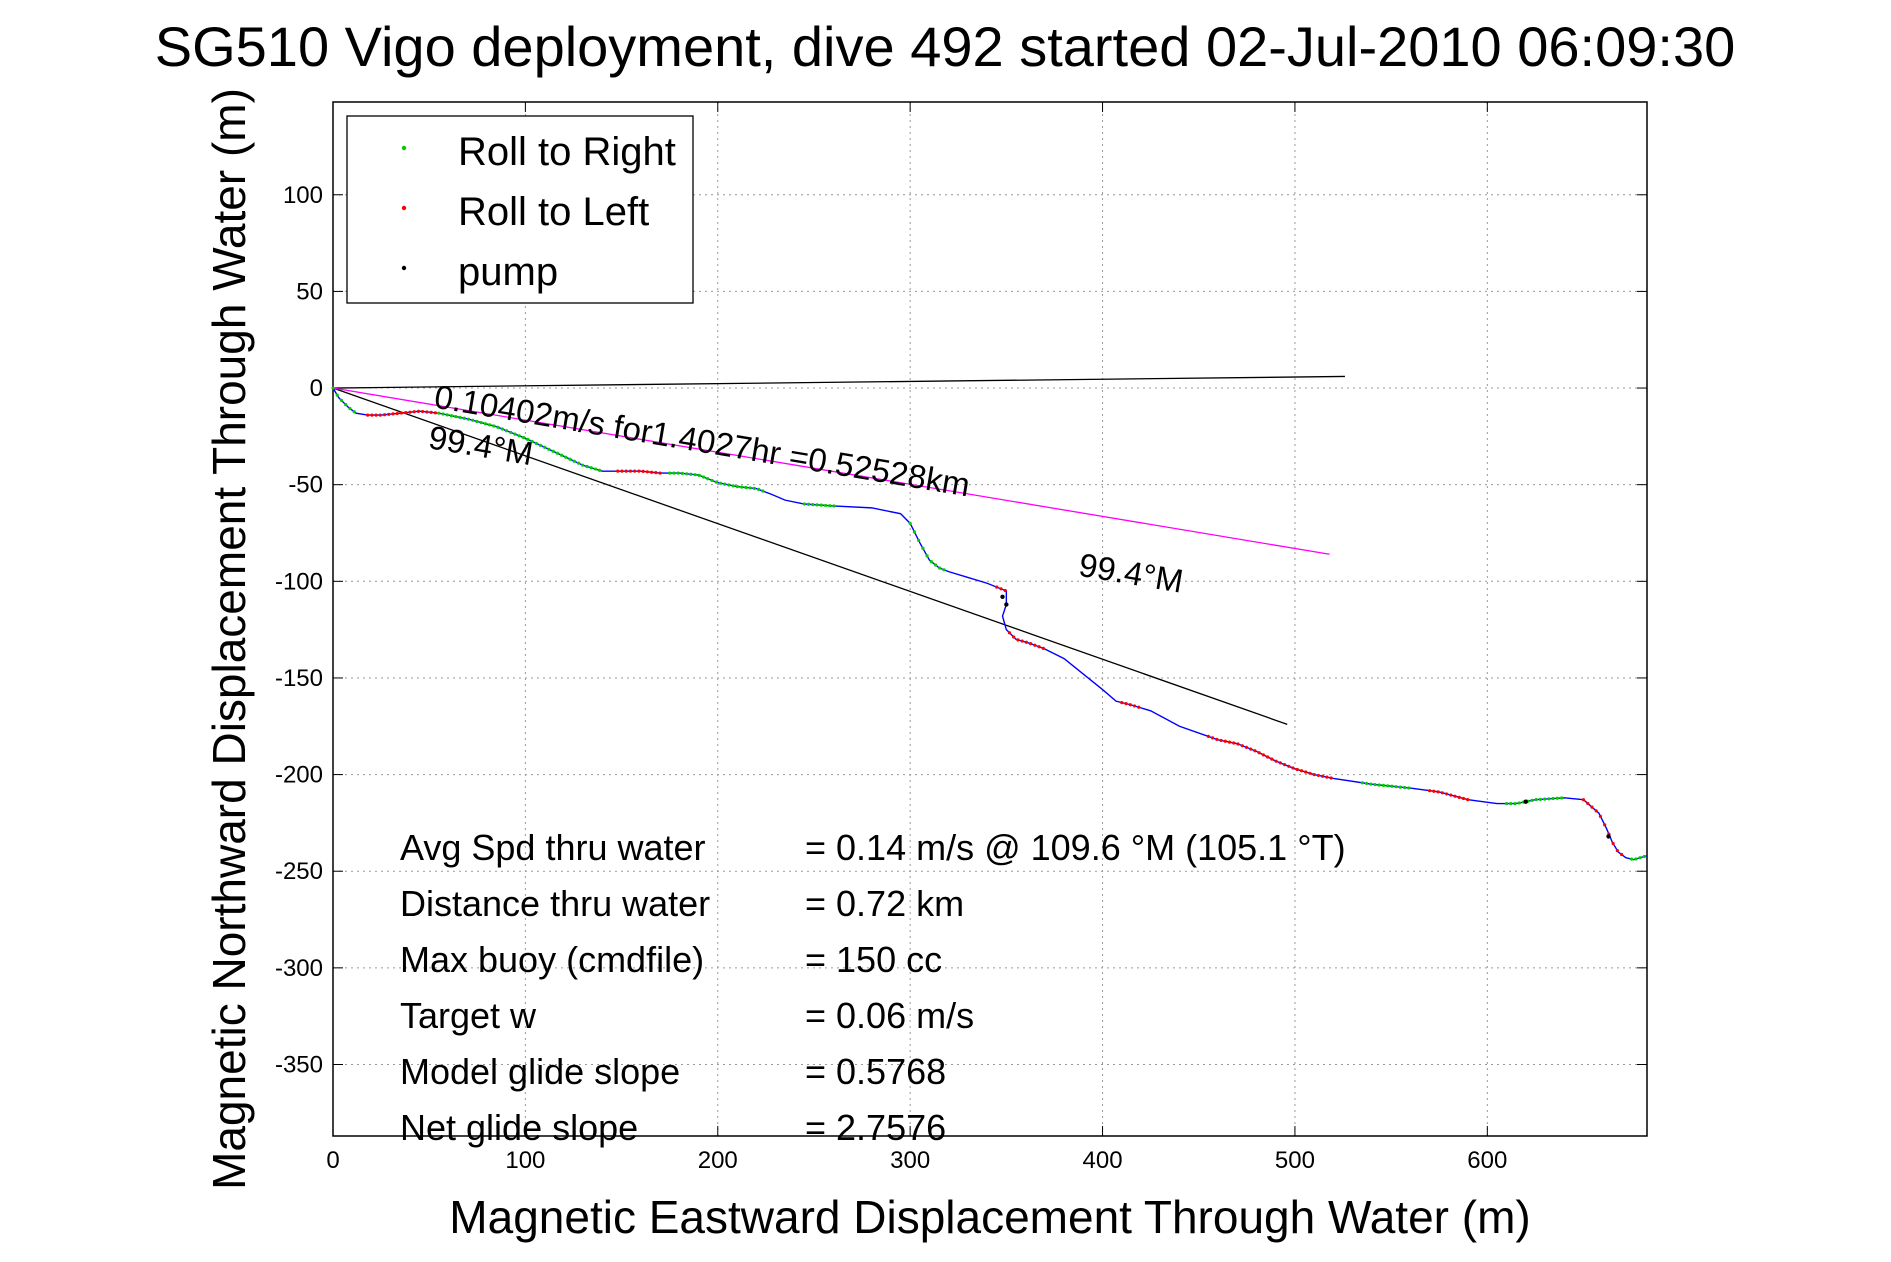 The width and height of the screenshot is (1891, 1262). What do you see at coordinates (1075, 847) in the screenshot?
I see `stat-value: = 0.14 m/s @ 109.6 °M (105.1 °T)` at bounding box center [1075, 847].